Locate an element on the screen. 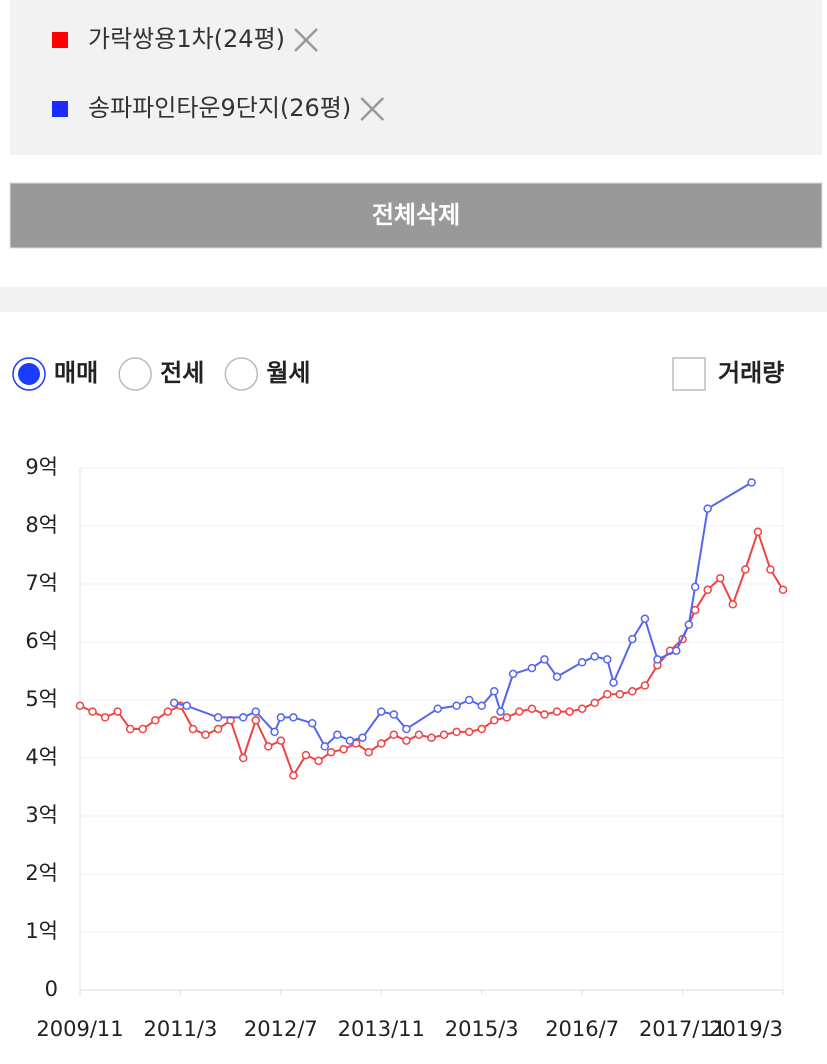 This screenshot has height=1064, width=827. button-label: 전체삭제 is located at coordinates (416, 215).